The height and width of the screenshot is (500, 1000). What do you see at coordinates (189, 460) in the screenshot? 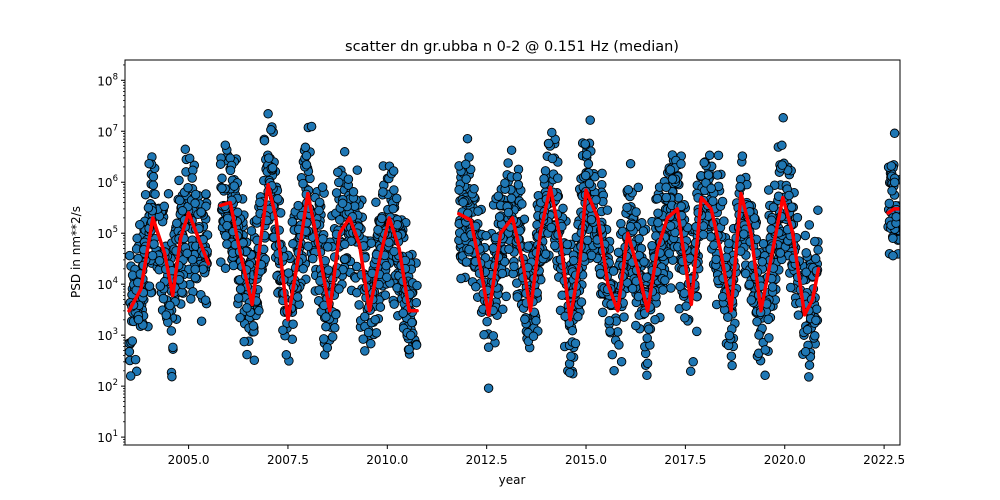
I see `x-tick-label: 2005.0` at bounding box center [189, 460].